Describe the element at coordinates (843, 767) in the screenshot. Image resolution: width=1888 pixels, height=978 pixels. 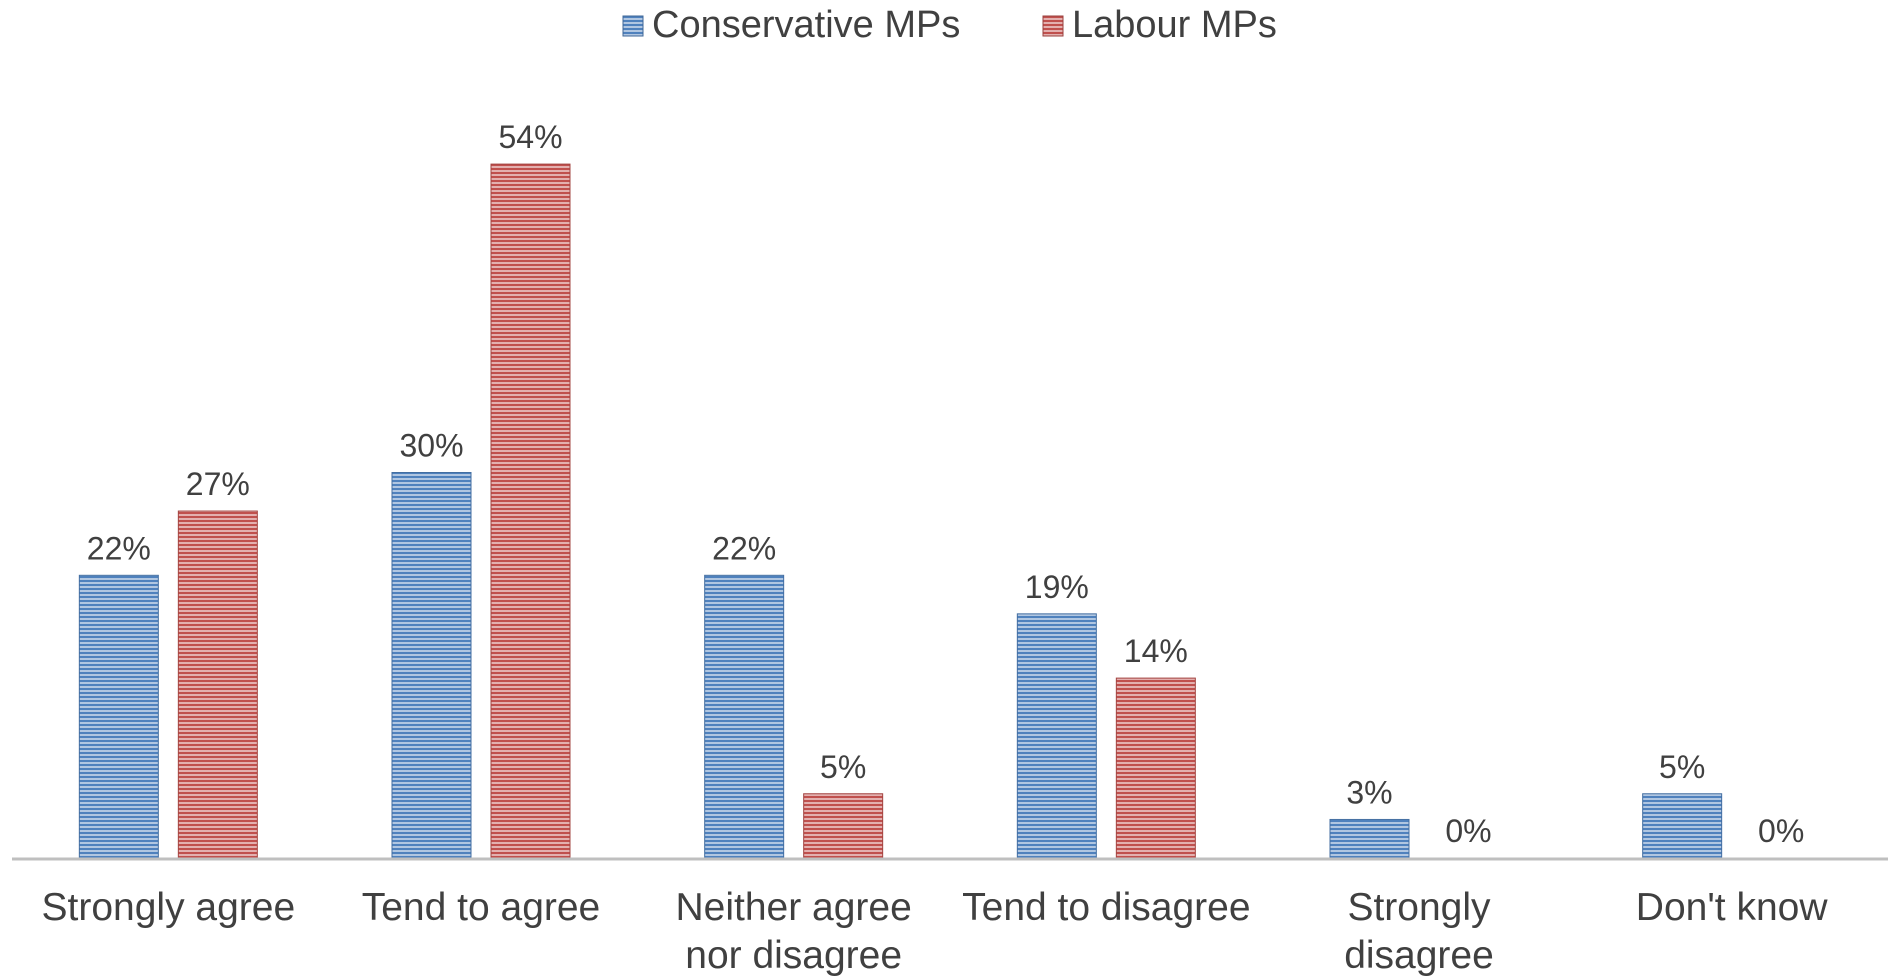
I see `data-label-labour-mps-neither-agree-nor-disagree: 5%` at that location.